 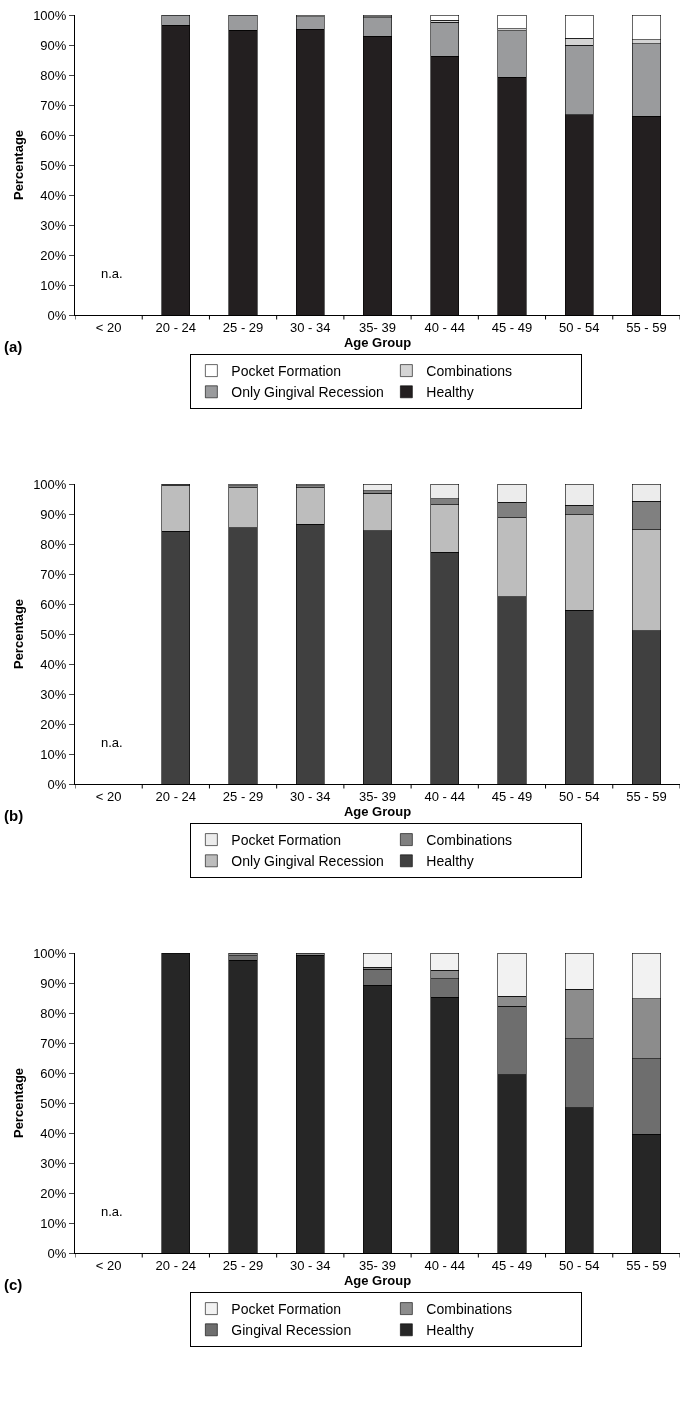 I want to click on text: (a), so click(x=13, y=346).